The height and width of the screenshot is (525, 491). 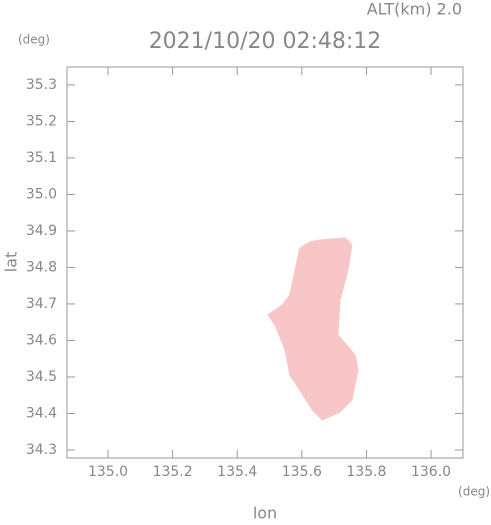 I want to click on x-tick-label: 135.2, so click(x=173, y=472).